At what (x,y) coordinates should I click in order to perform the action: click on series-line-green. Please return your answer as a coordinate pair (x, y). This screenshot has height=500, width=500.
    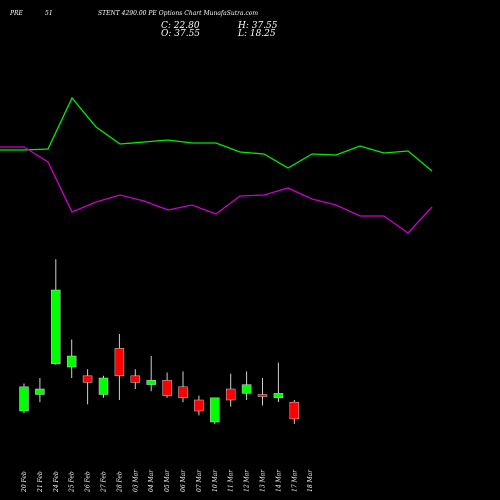
    Looking at the image, I should click on (216, 134).